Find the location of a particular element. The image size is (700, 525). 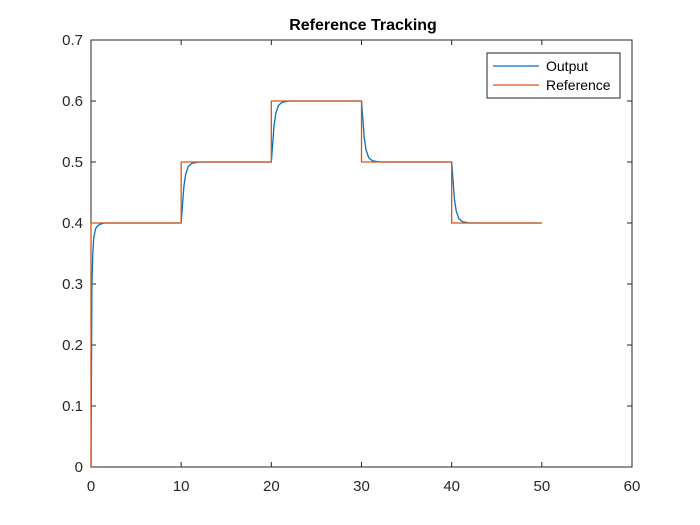

x-tick-label: 40 is located at coordinates (451, 486).